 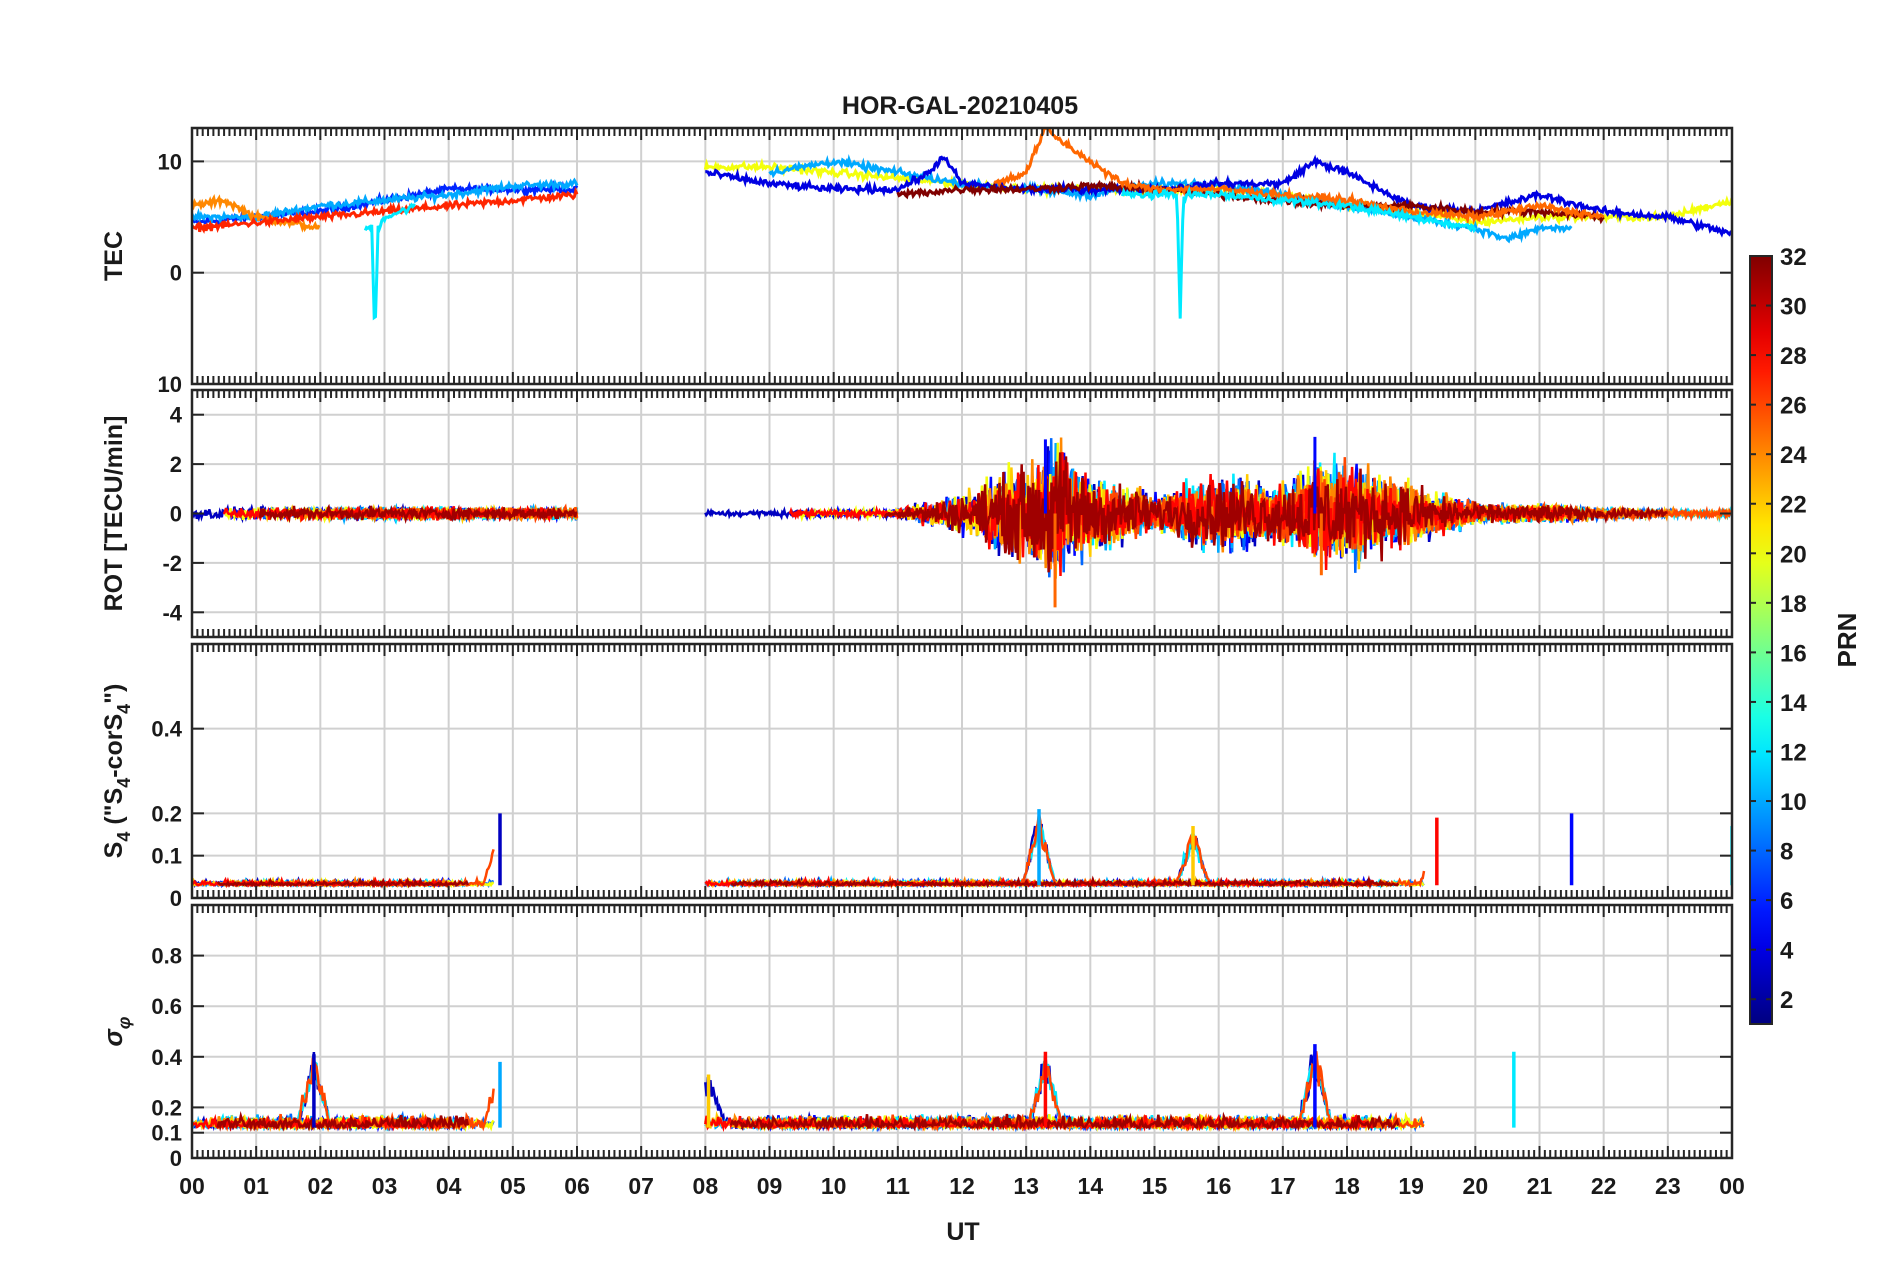 What do you see at coordinates (1793, 802) in the screenshot?
I see `colorbar-tick-label: 10` at bounding box center [1793, 802].